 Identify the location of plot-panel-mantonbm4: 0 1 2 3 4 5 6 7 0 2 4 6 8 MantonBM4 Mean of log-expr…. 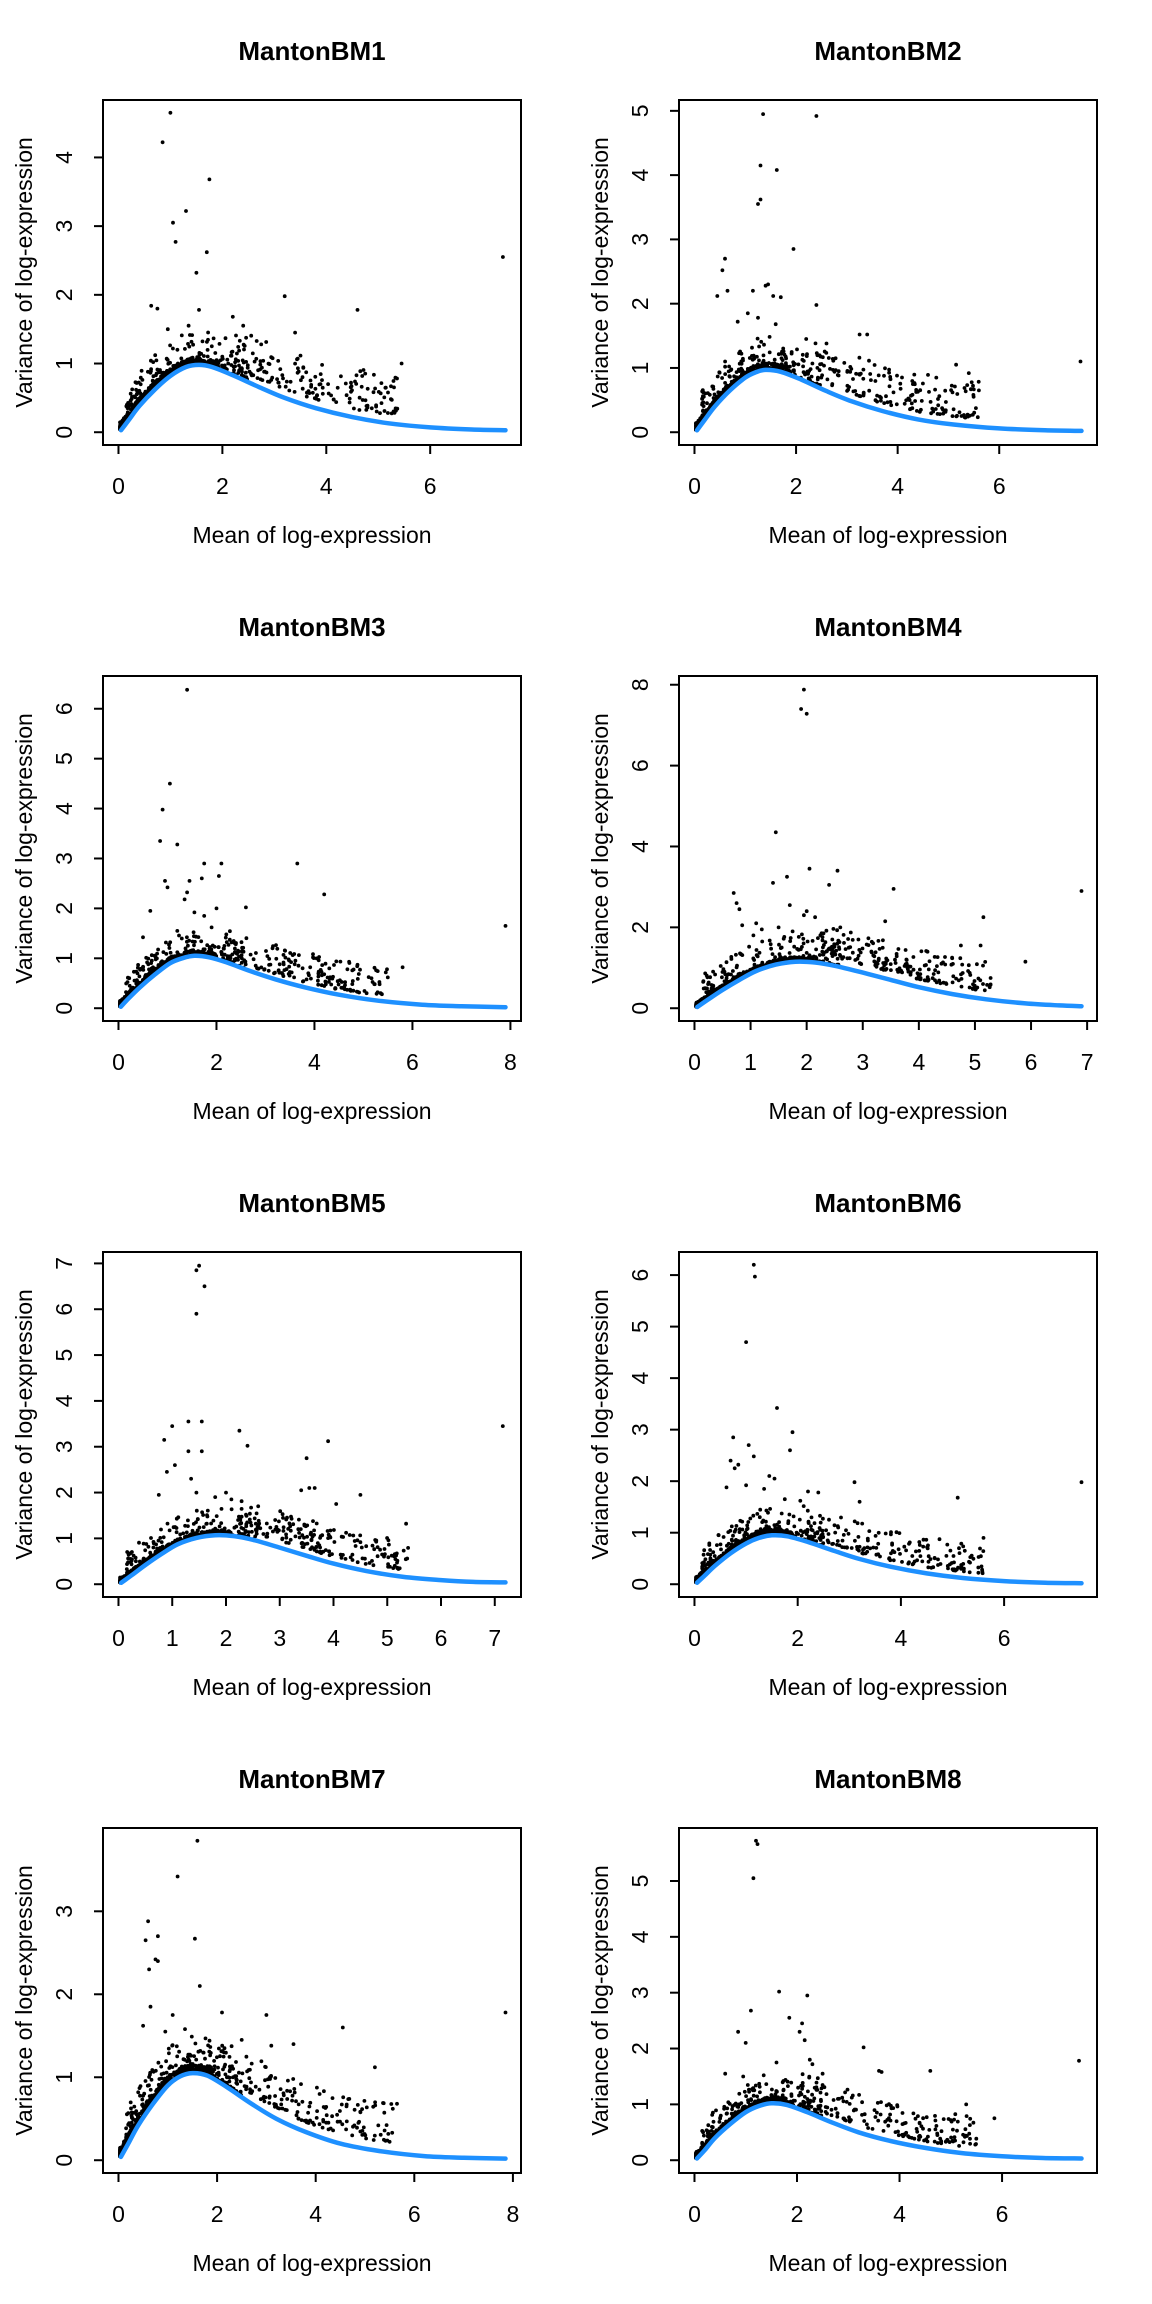
(864, 864).